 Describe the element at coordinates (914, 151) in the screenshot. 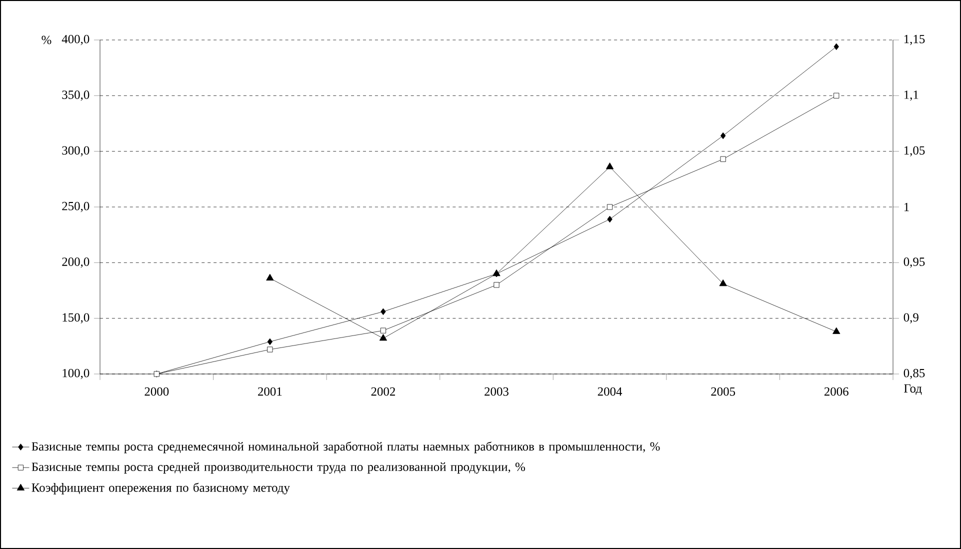

I see `y2-tick-label: 1,05` at that location.